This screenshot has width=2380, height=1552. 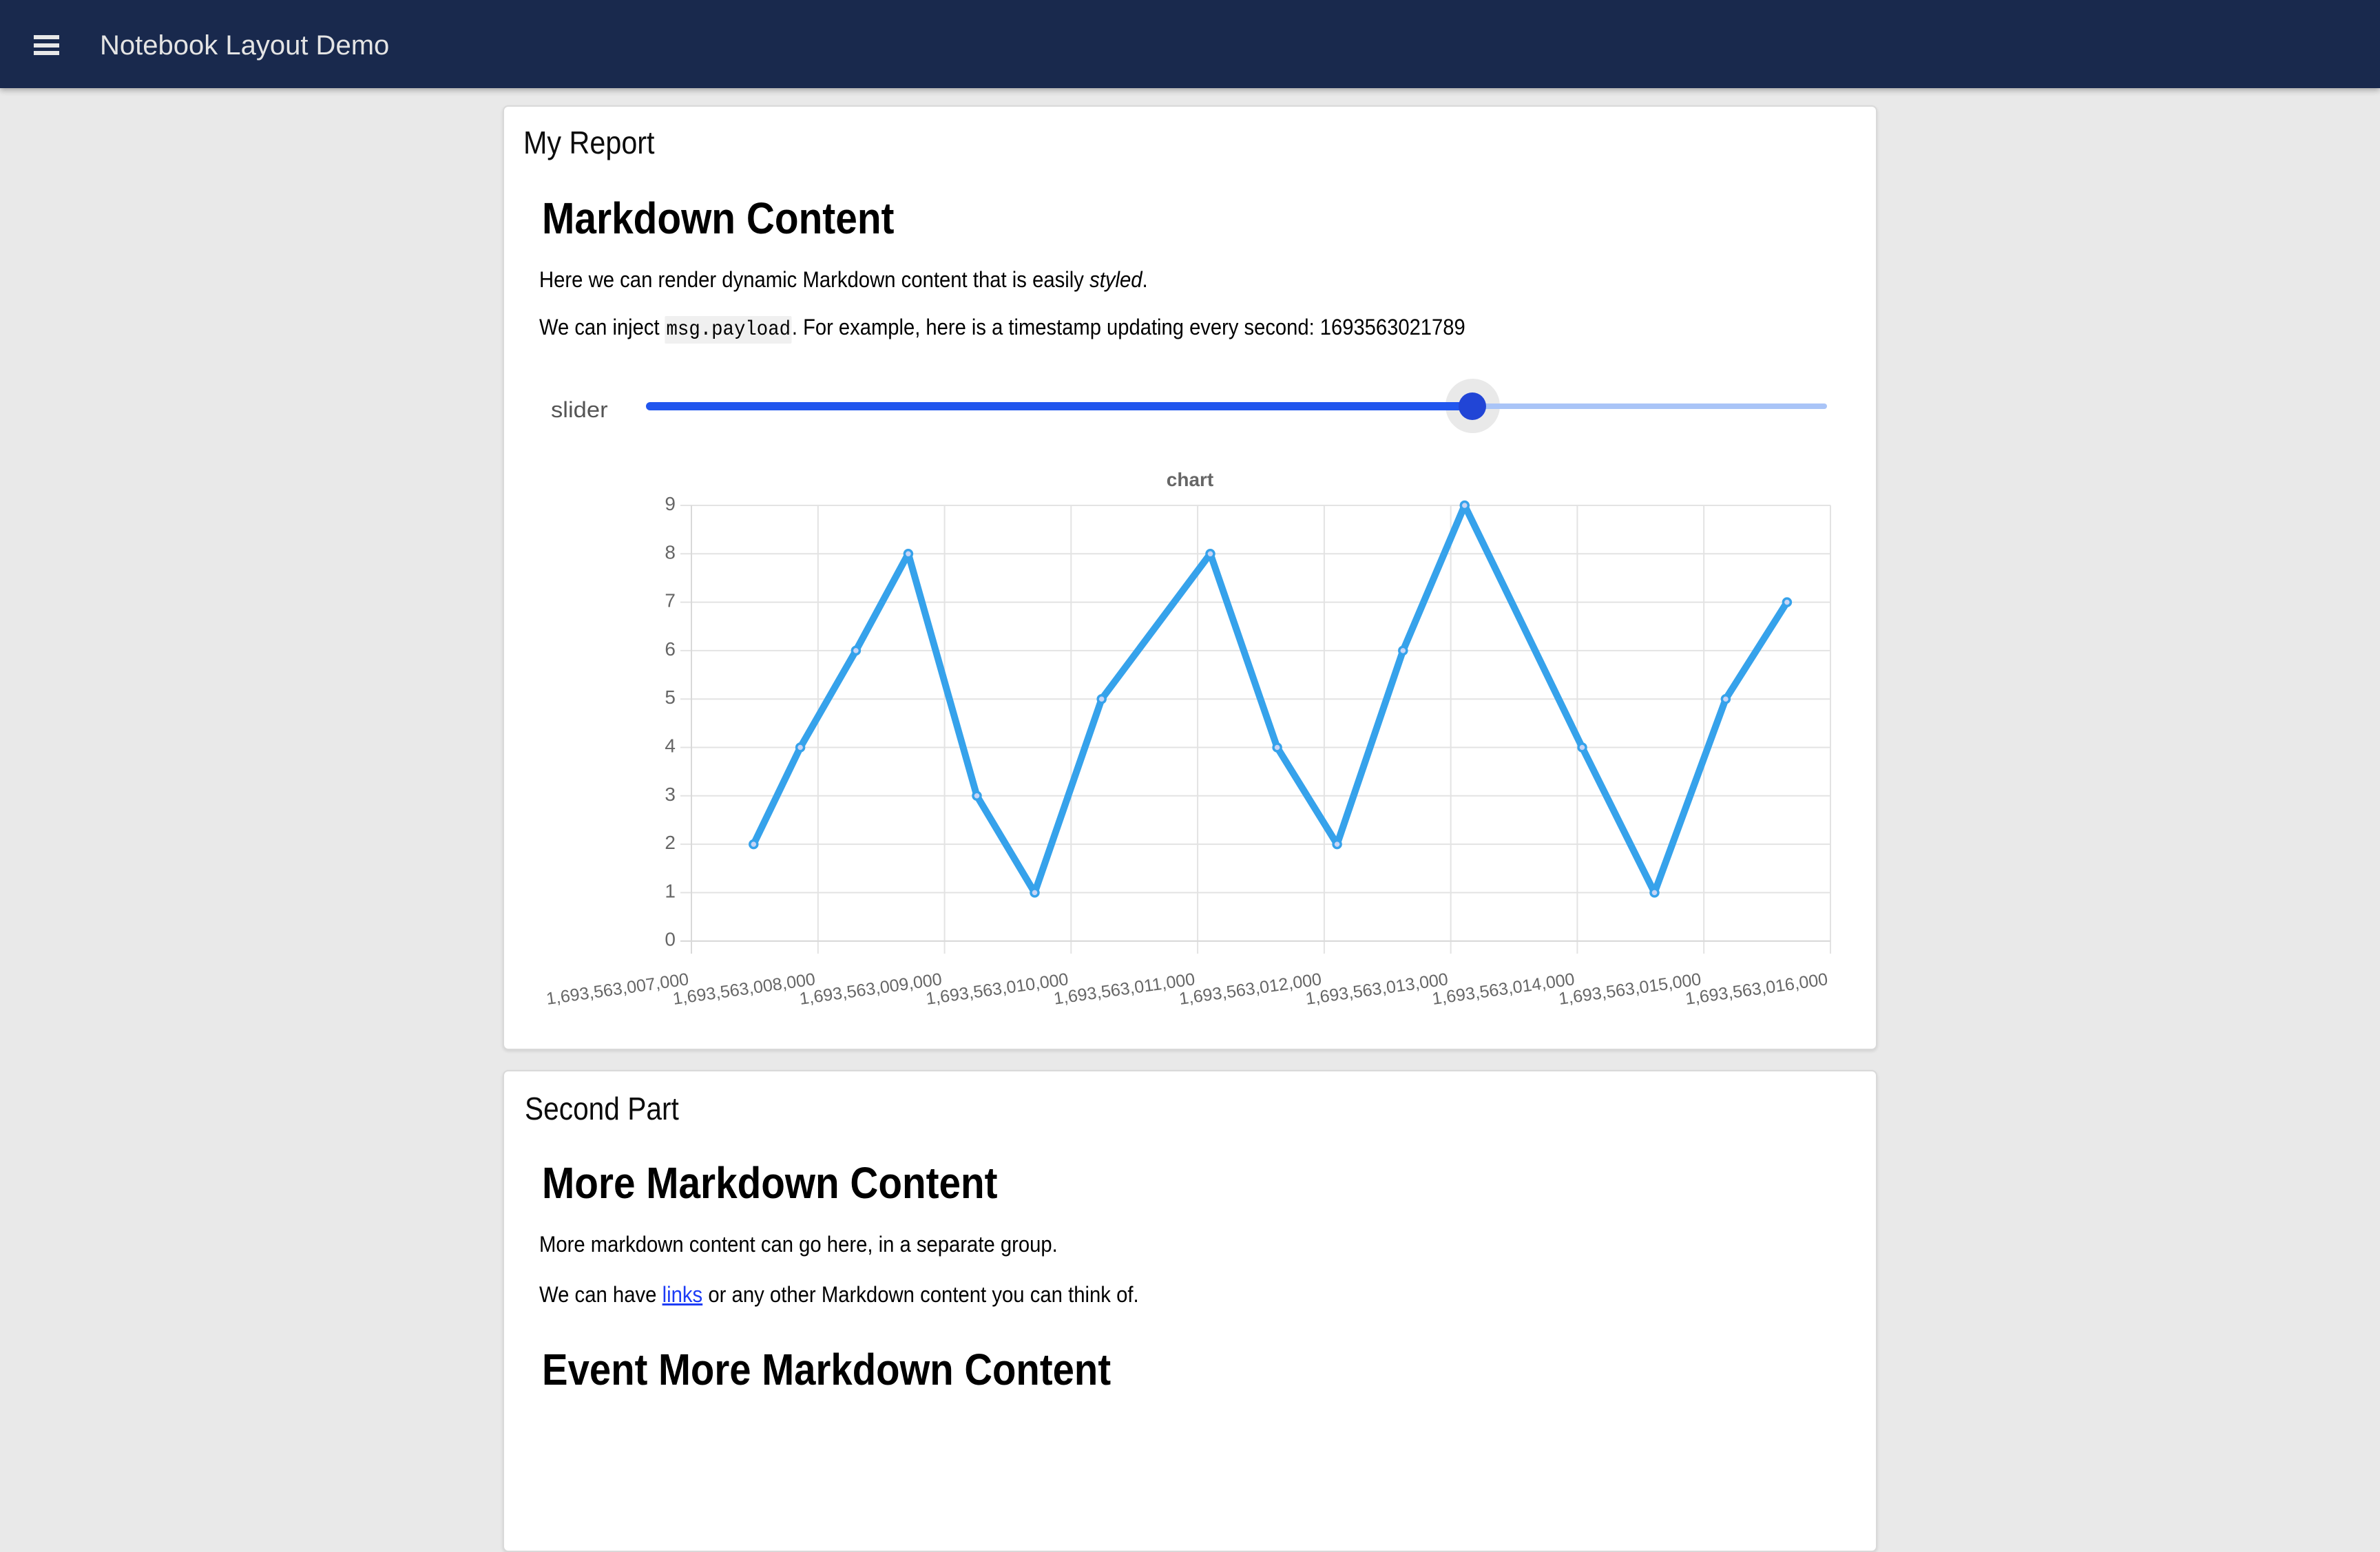 I want to click on svg-text: 0, so click(x=670, y=939).